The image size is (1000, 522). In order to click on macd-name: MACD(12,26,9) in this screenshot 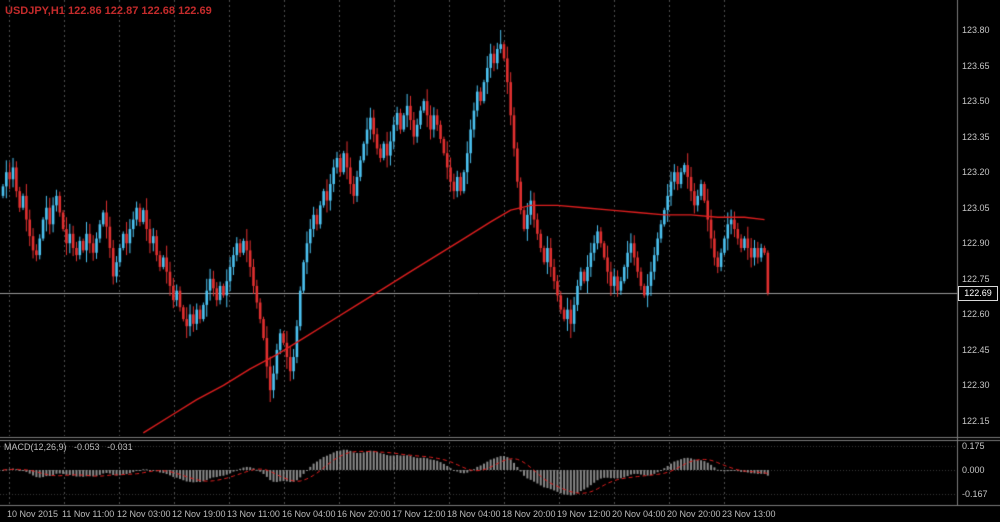, I will do `click(35, 447)`.